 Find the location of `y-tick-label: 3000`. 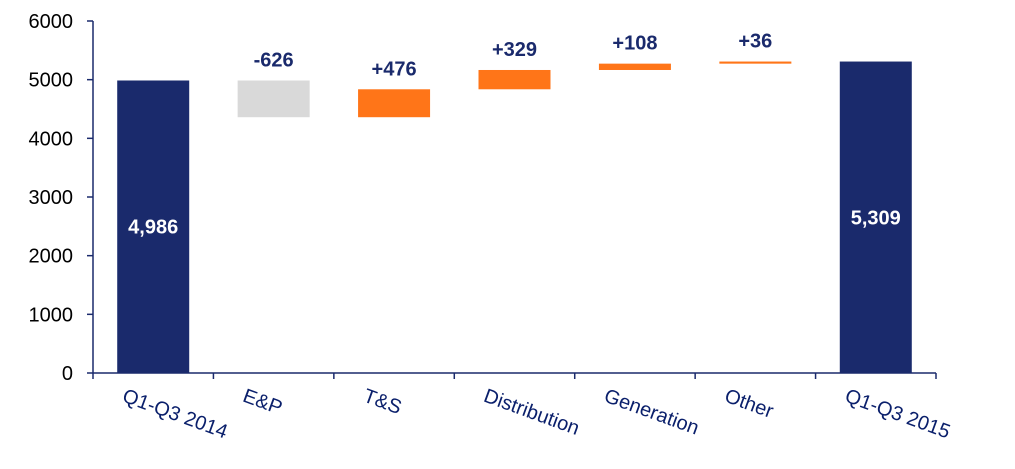

y-tick-label: 3000 is located at coordinates (51, 198).